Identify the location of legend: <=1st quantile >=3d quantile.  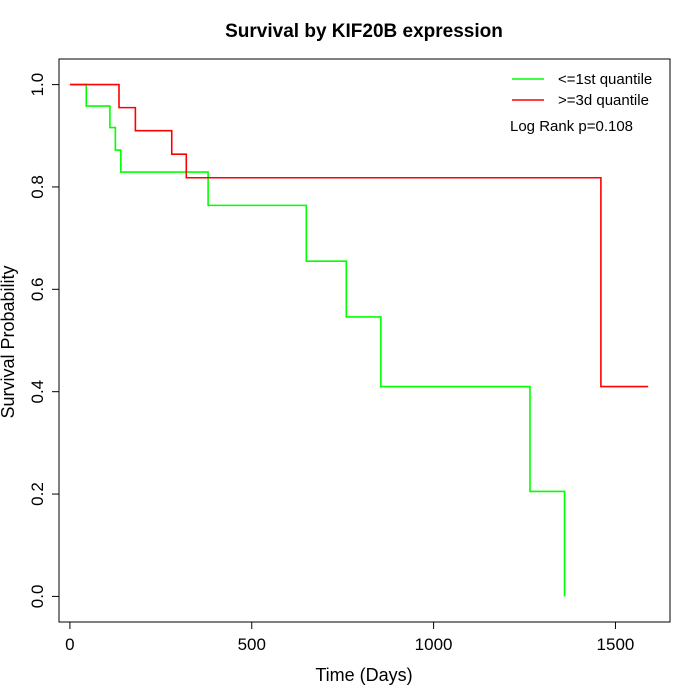
(582, 90).